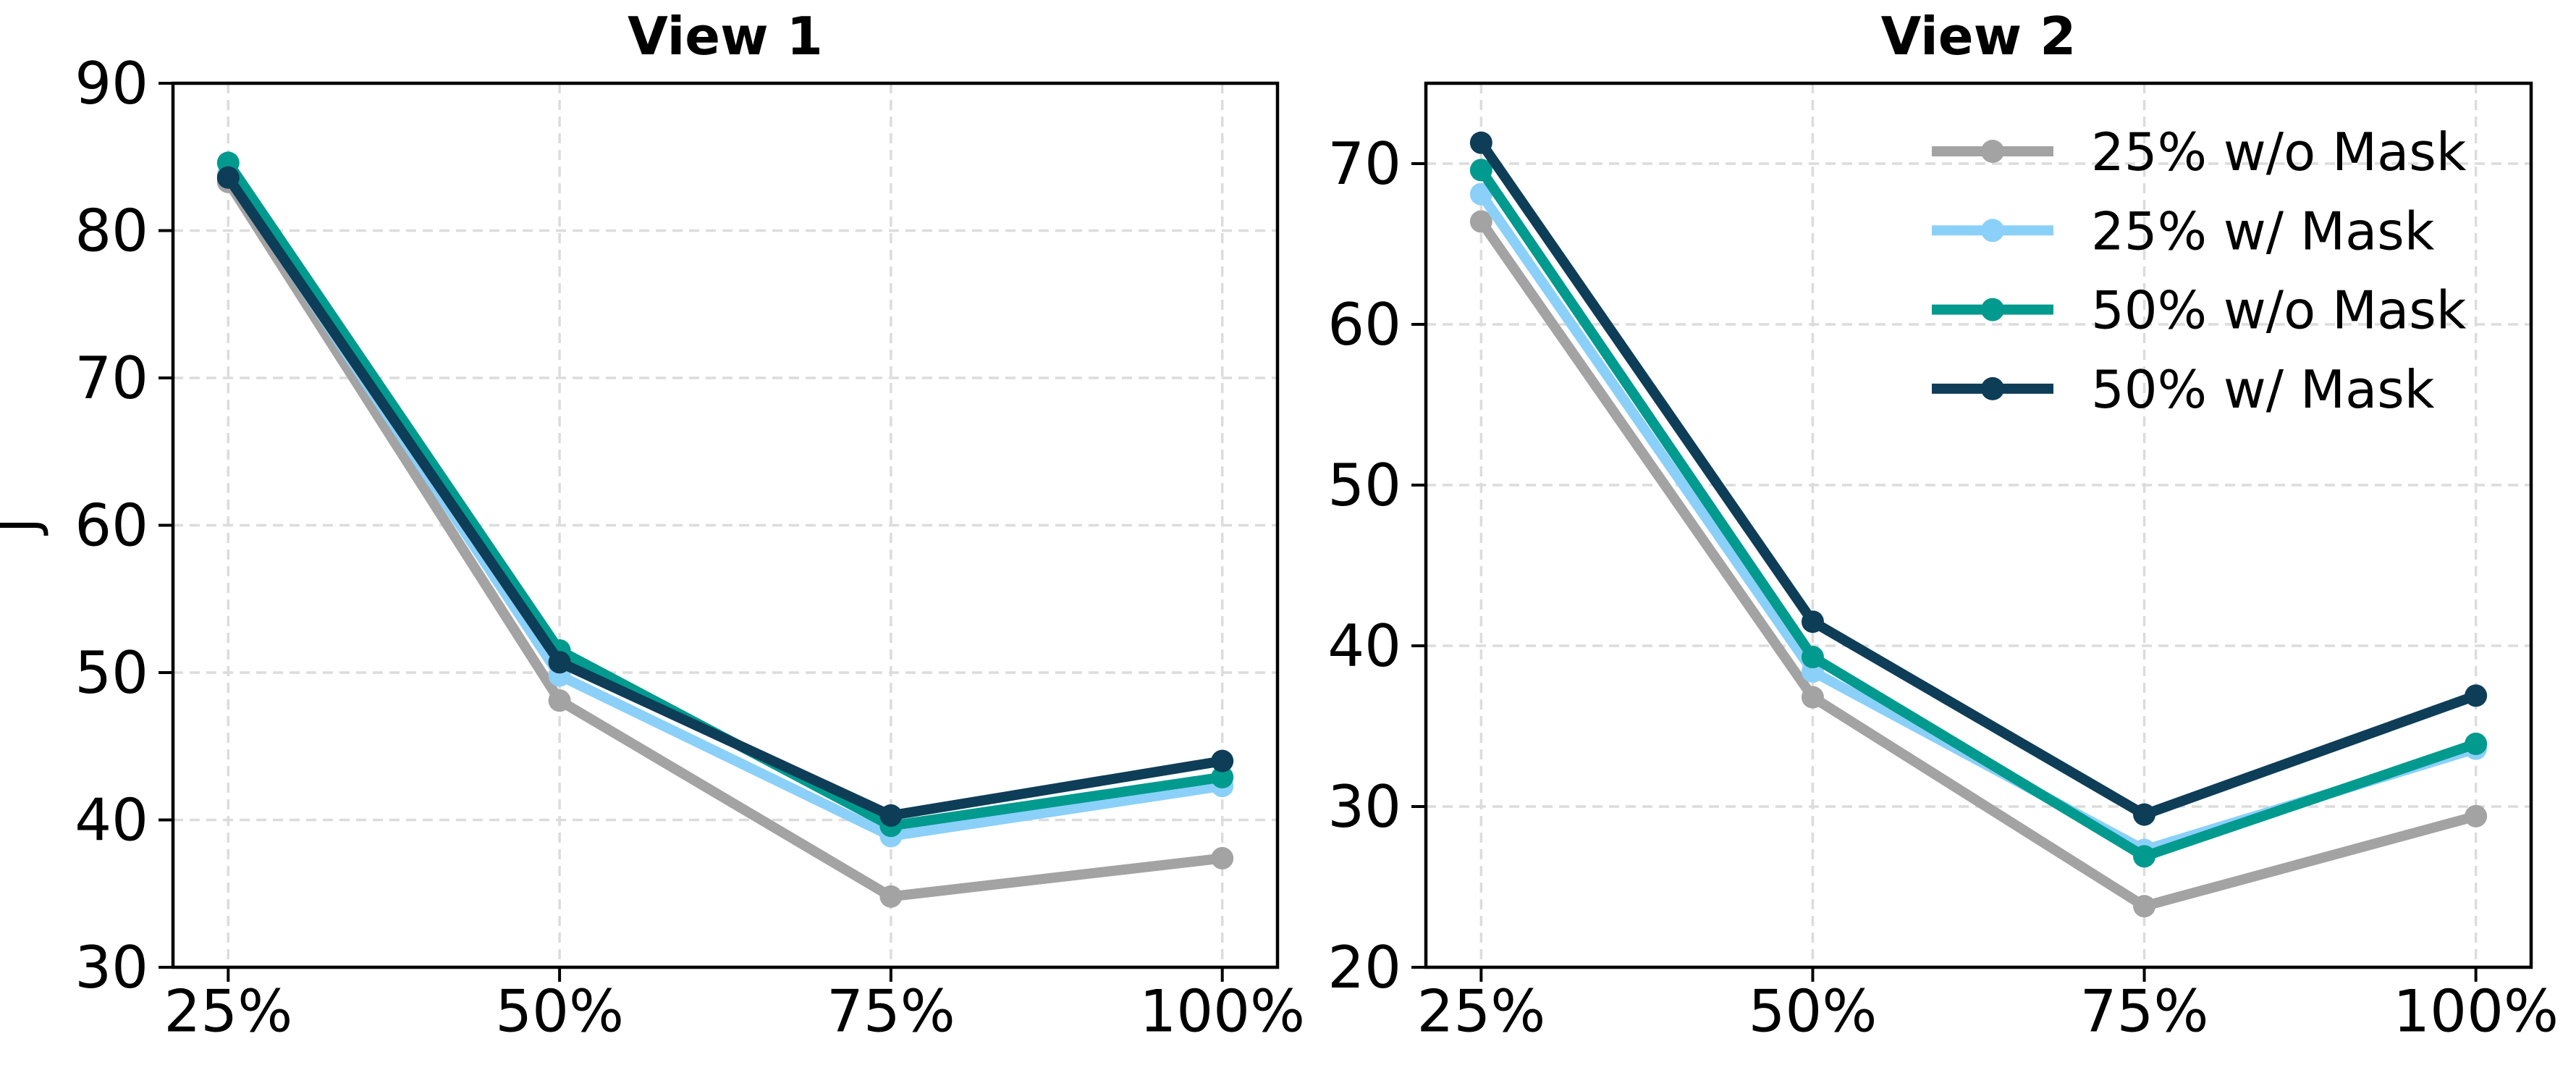 The image size is (2576, 1065). What do you see at coordinates (726, 36) in the screenshot?
I see `chart-title: View 1` at bounding box center [726, 36].